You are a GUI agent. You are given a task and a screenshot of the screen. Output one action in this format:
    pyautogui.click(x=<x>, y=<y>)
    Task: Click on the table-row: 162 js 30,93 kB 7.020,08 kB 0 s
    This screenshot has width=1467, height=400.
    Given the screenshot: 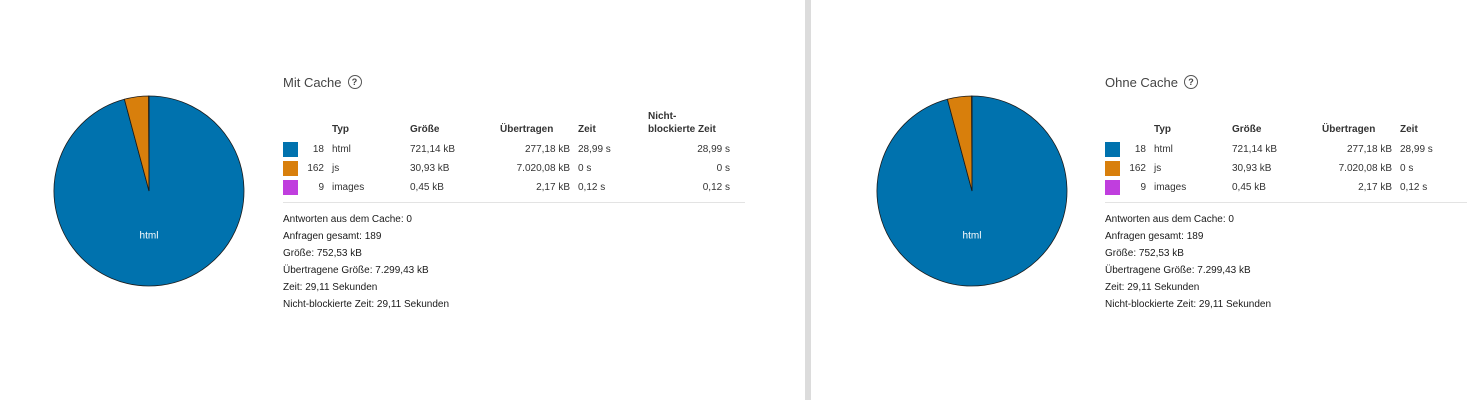 What is the action you would take?
    pyautogui.click(x=1285, y=168)
    